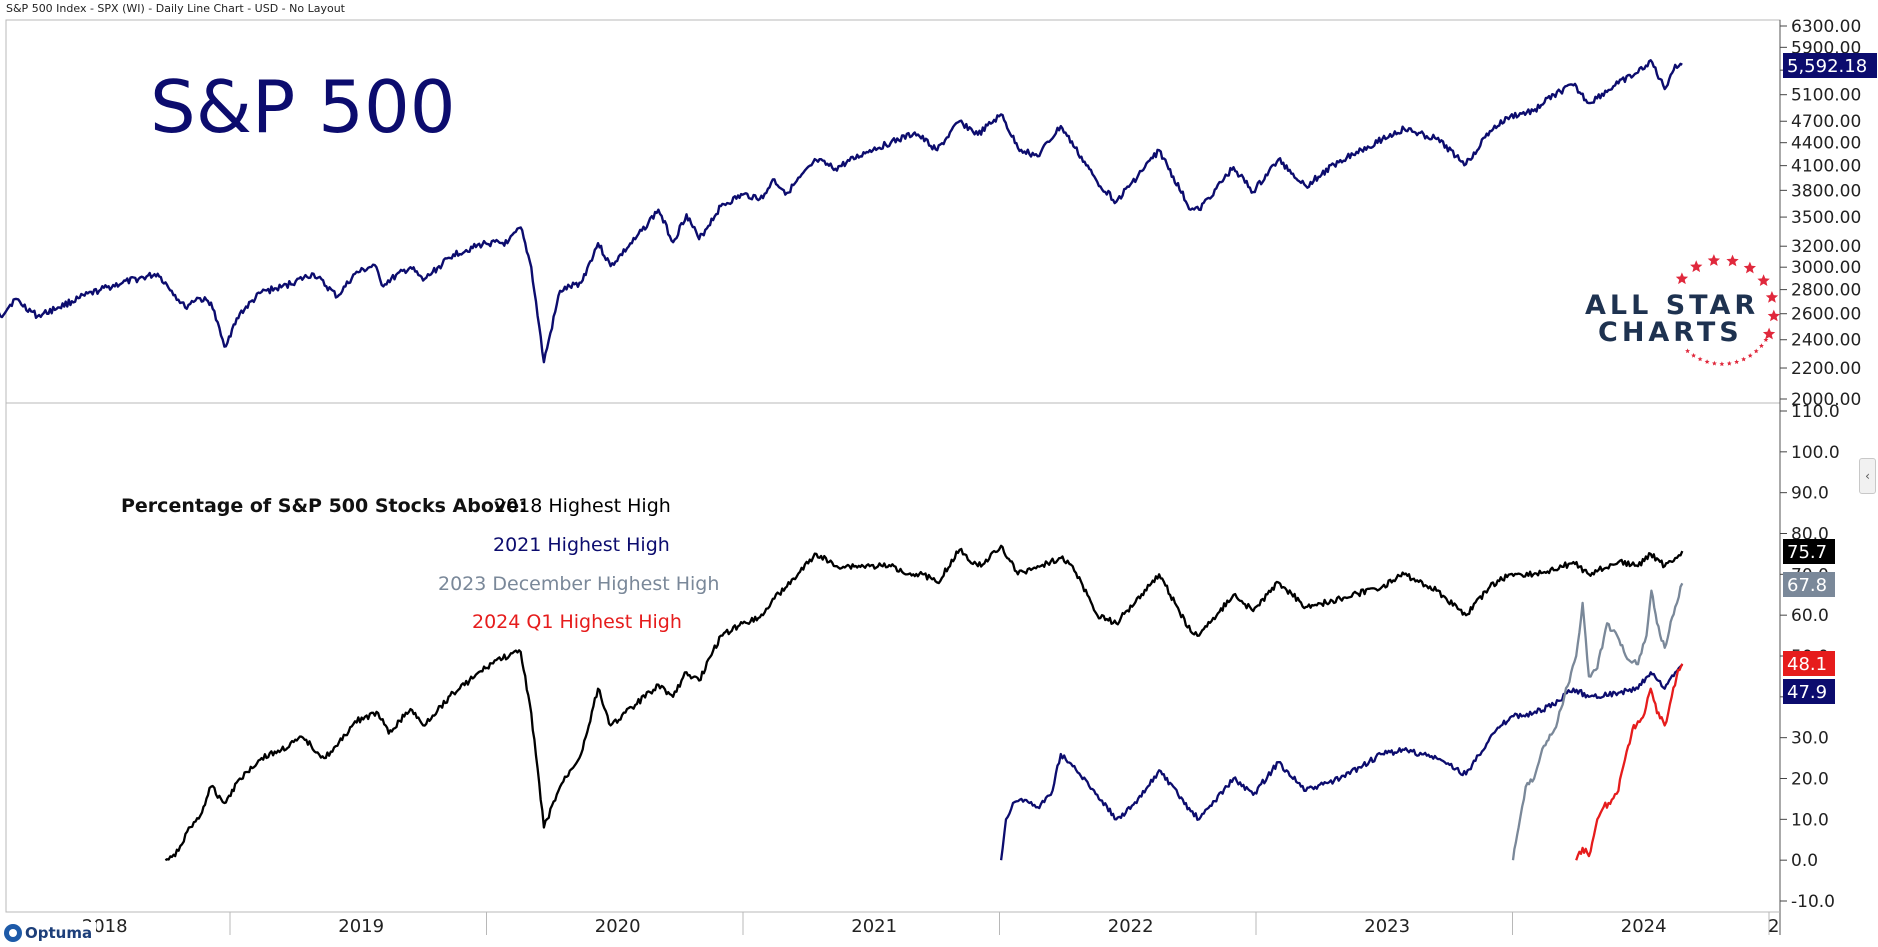  I want to click on legend-entry-2018: 2018 Highest High, so click(582, 506).